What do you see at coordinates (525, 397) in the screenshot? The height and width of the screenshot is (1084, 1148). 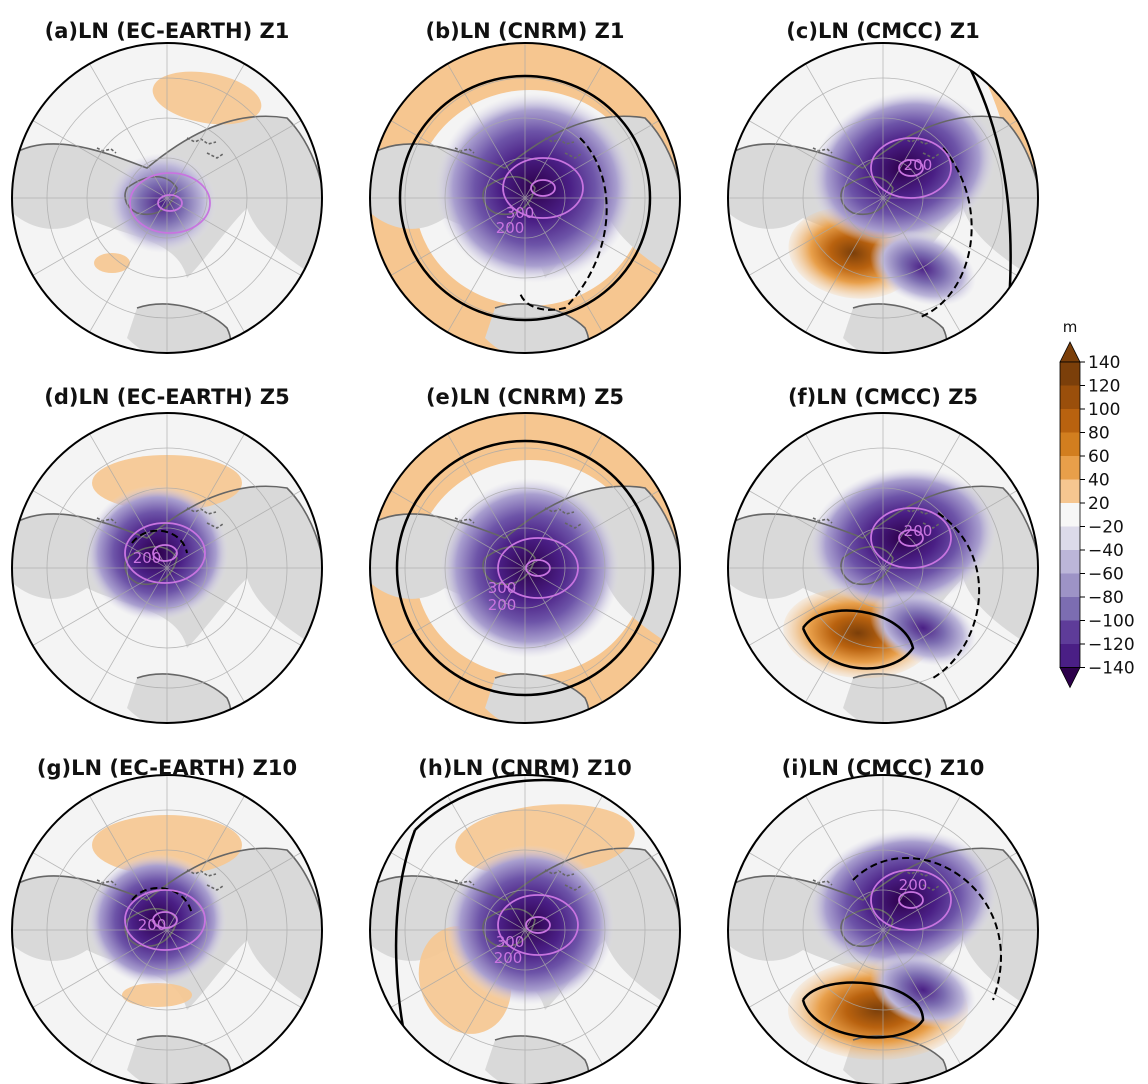 I see `panel-title: (e)LN (CNRM) Z5` at bounding box center [525, 397].